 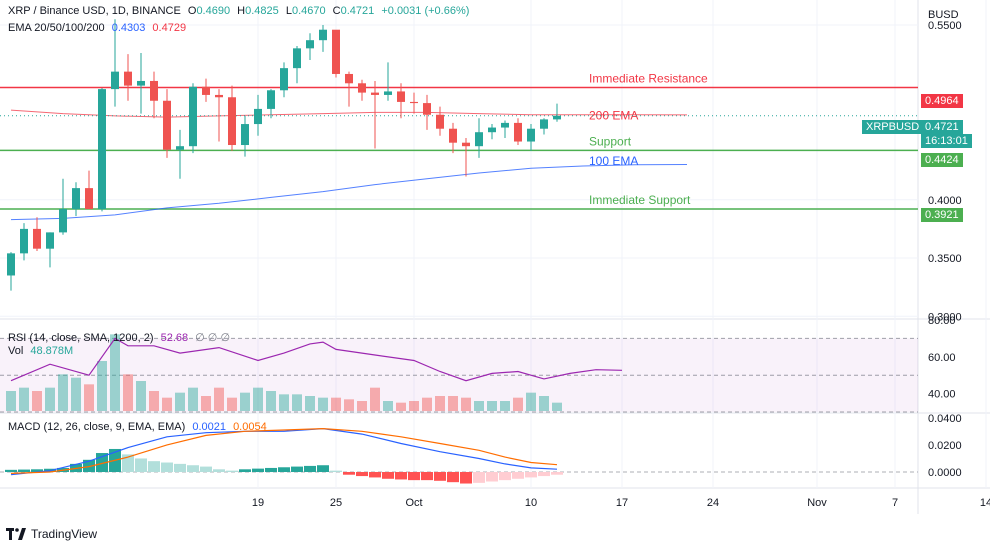 What do you see at coordinates (94, 11) in the screenshot?
I see `symbol-title: XRP / Binance USD, 1D, BINANCE` at bounding box center [94, 11].